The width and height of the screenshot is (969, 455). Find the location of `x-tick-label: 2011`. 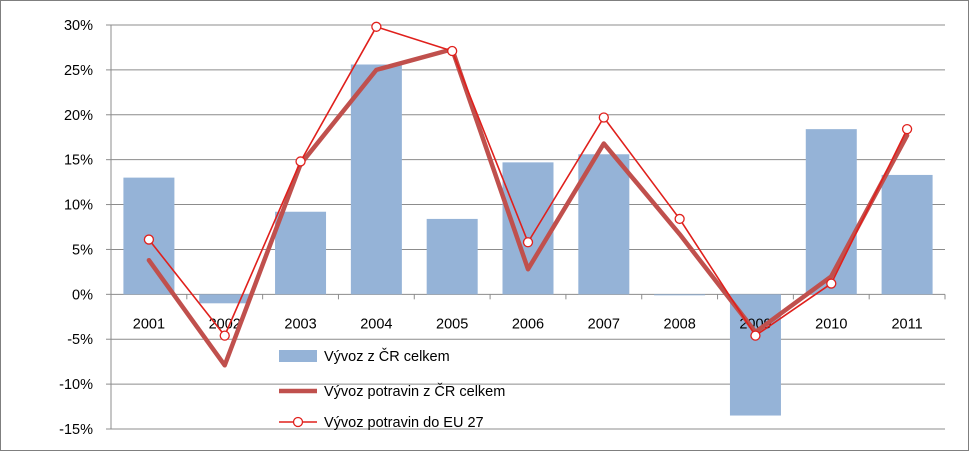

x-tick-label: 2011 is located at coordinates (906, 324).